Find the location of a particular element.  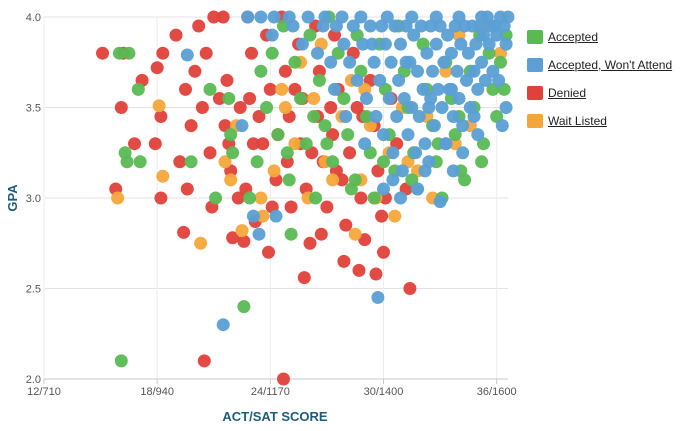

legend-item-accepted: Accepted is located at coordinates (602, 37).